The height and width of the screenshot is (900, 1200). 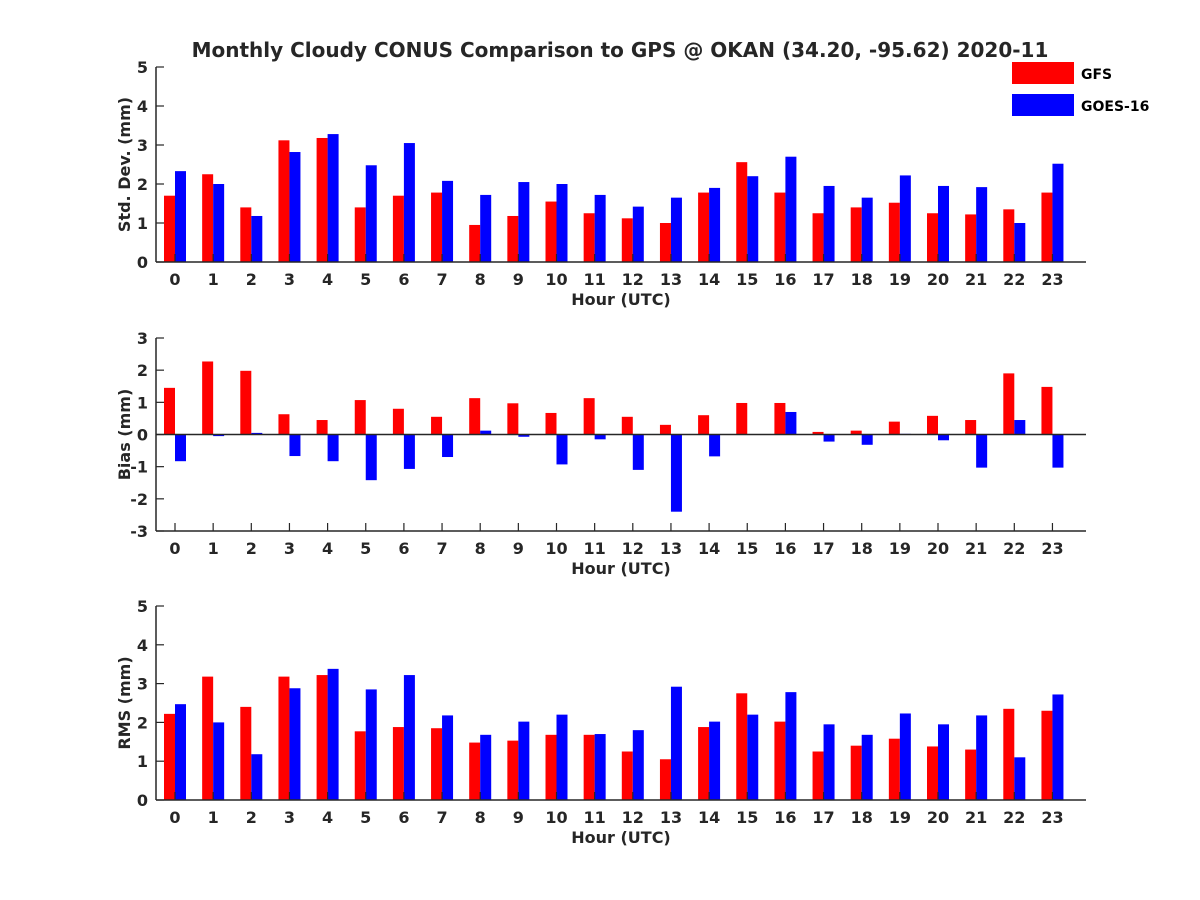 I want to click on y-tick-label: -2, so click(x=139, y=499).